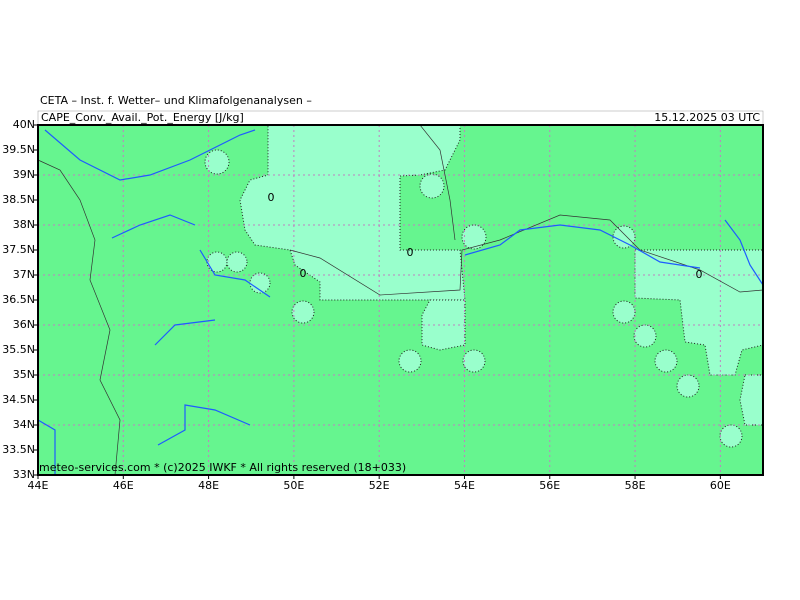 The image size is (800, 600). I want to click on date-label: 15.12.2025 03 UTC, so click(707, 117).